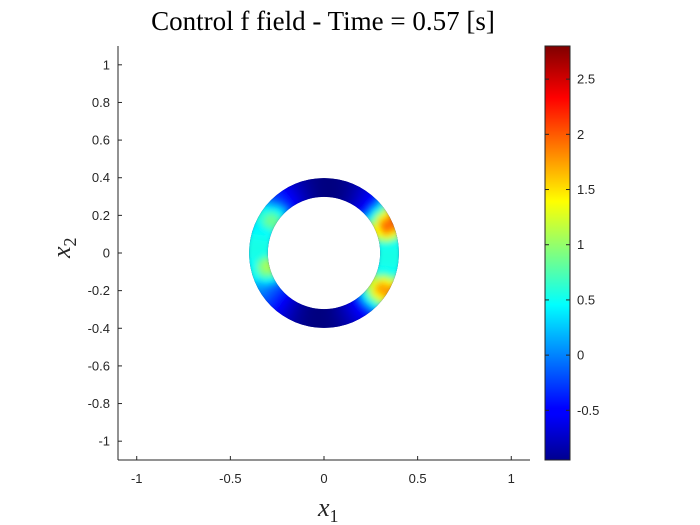 The width and height of the screenshot is (700, 525). Describe the element at coordinates (101, 140) in the screenshot. I see `y-tick-label: 0.6` at that location.